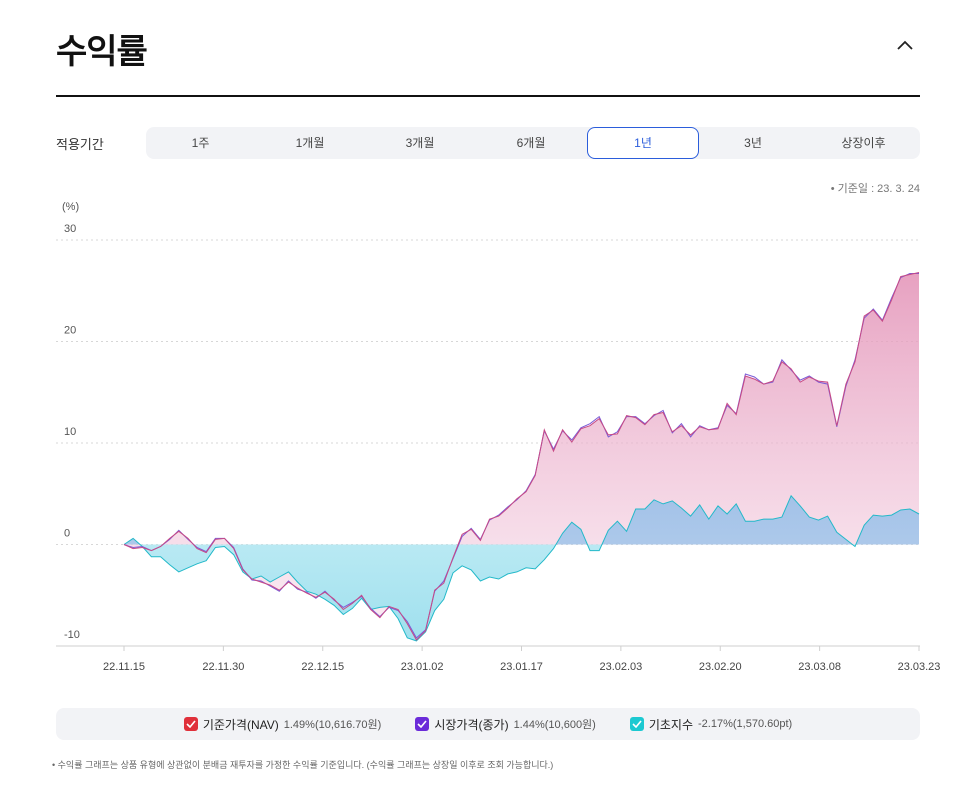  What do you see at coordinates (240, 724) in the screenshot?
I see `legend-name: 기준가격(NAV)` at bounding box center [240, 724].